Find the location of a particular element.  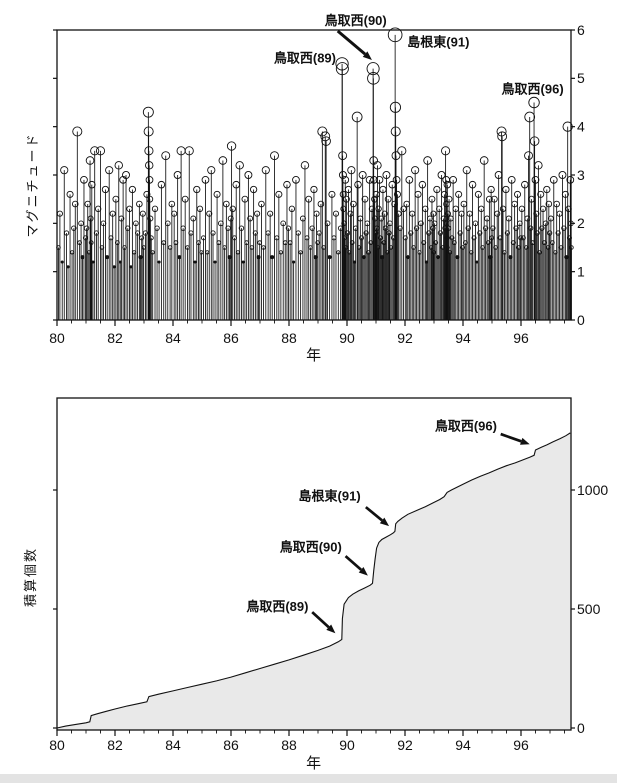

x-axis-title: 年 is located at coordinates (313, 355).